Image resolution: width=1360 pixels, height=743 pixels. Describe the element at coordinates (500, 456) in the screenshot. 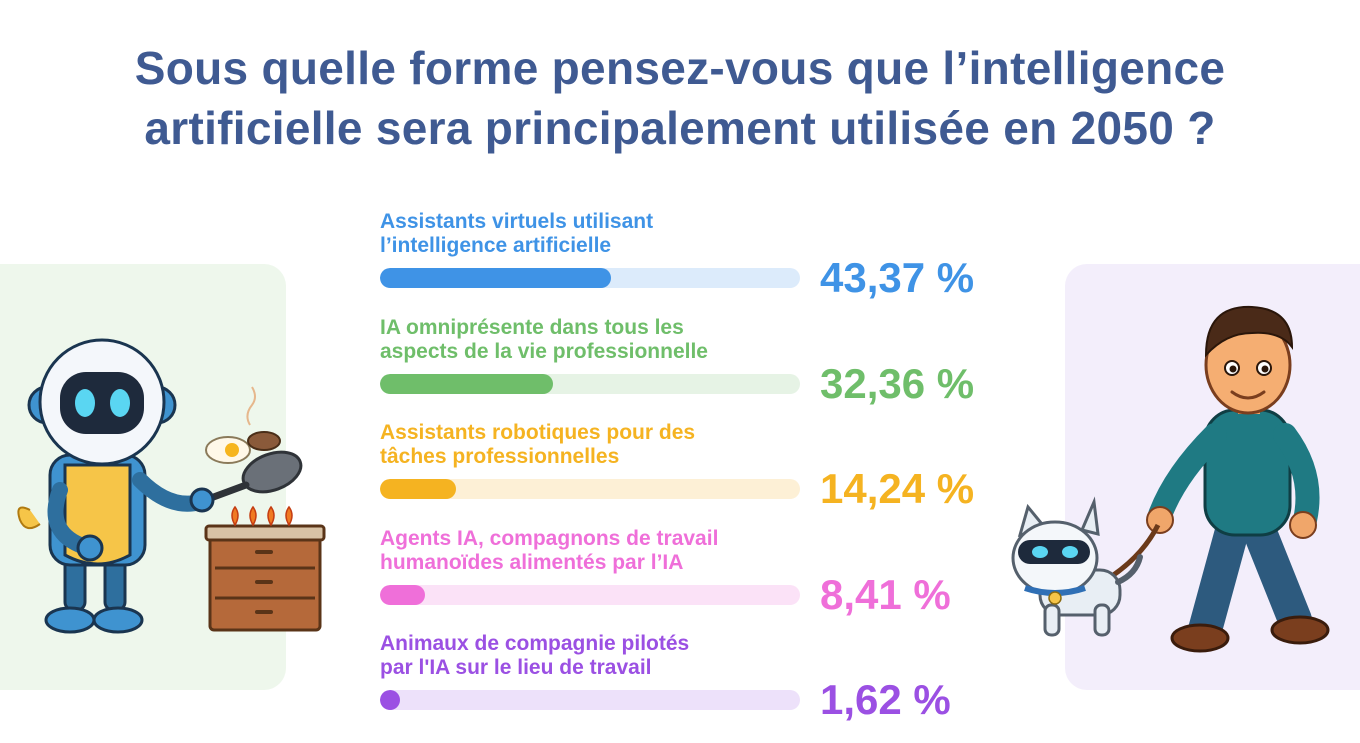

I see `bar-label-3-line-2: tâches professionnelles` at that location.